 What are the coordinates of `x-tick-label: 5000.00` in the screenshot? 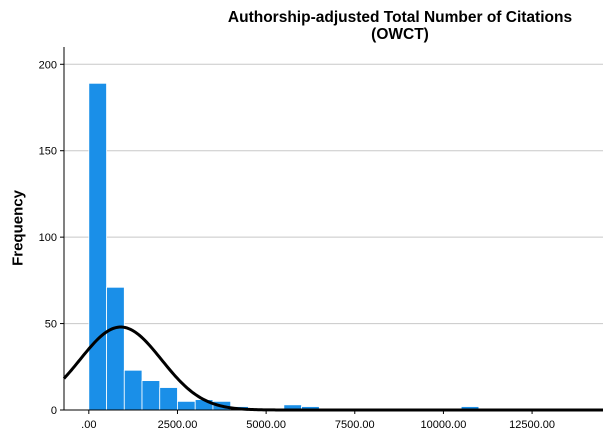 It's located at (266, 424).